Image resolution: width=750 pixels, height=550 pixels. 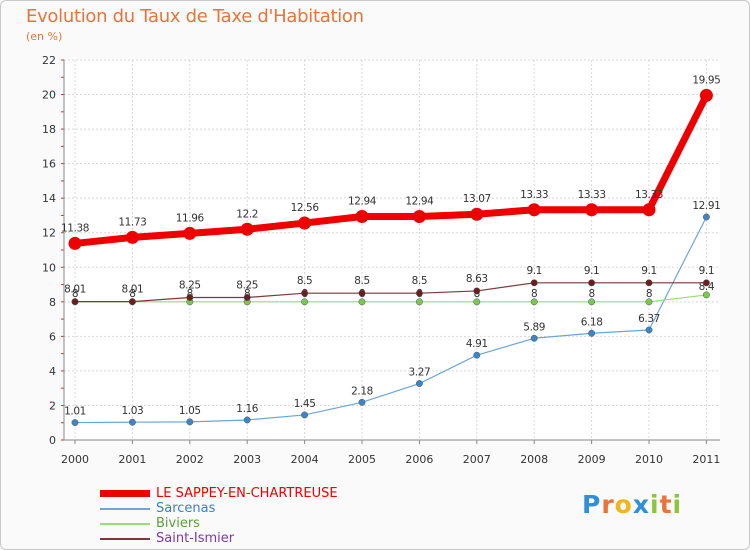 I want to click on x-tick-label: 2008, so click(x=534, y=459).